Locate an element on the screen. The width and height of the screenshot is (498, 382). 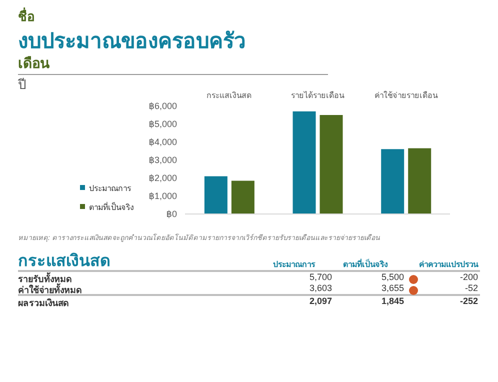
y-tick-label: ฿3,000 is located at coordinates (162, 160).